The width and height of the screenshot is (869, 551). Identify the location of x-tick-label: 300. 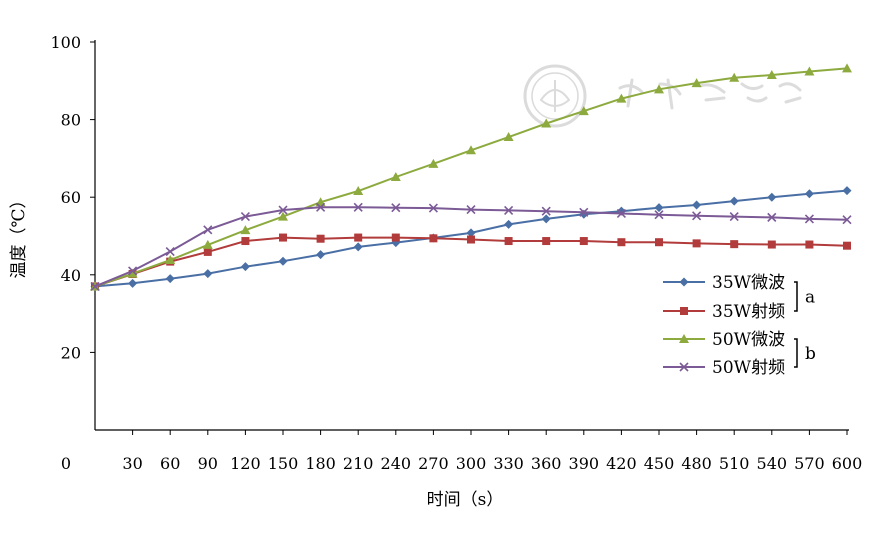
(471, 463).